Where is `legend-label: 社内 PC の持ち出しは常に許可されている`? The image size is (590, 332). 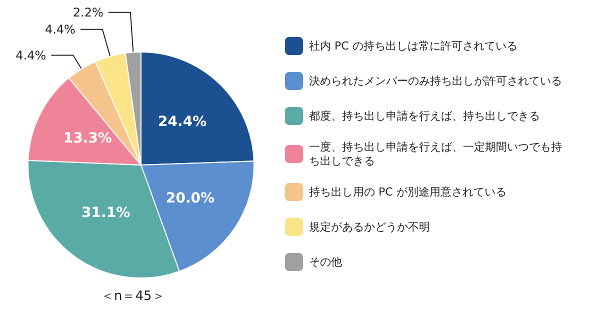
legend-label: 社内 PC の持ち出しは常に許可されている is located at coordinates (413, 46).